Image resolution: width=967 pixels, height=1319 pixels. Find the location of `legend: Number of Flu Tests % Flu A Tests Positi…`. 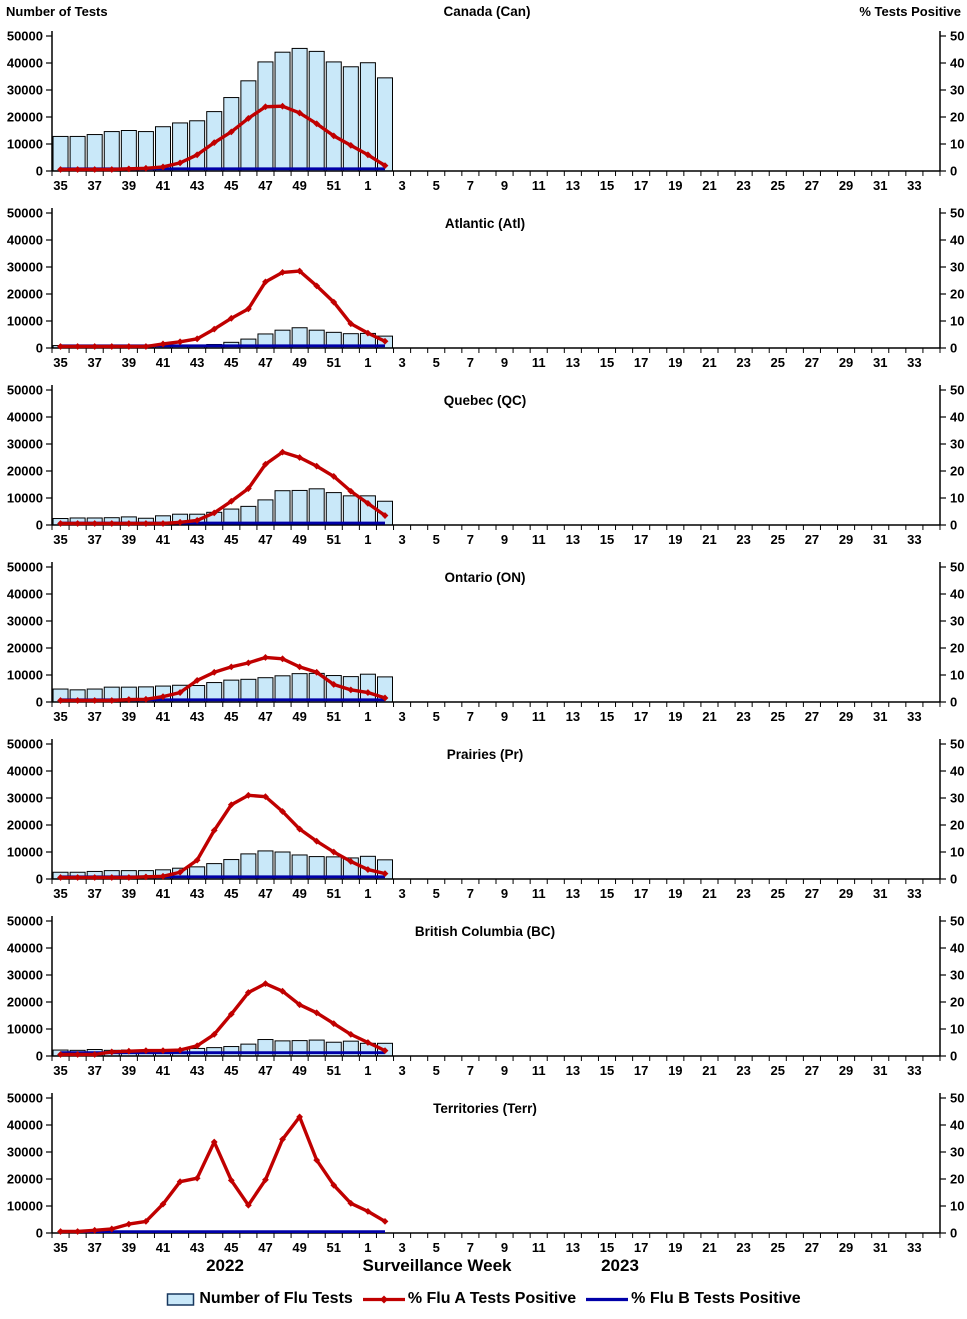

legend: Number of Flu Tests % Flu A Tests Positi… is located at coordinates (483, 1299).